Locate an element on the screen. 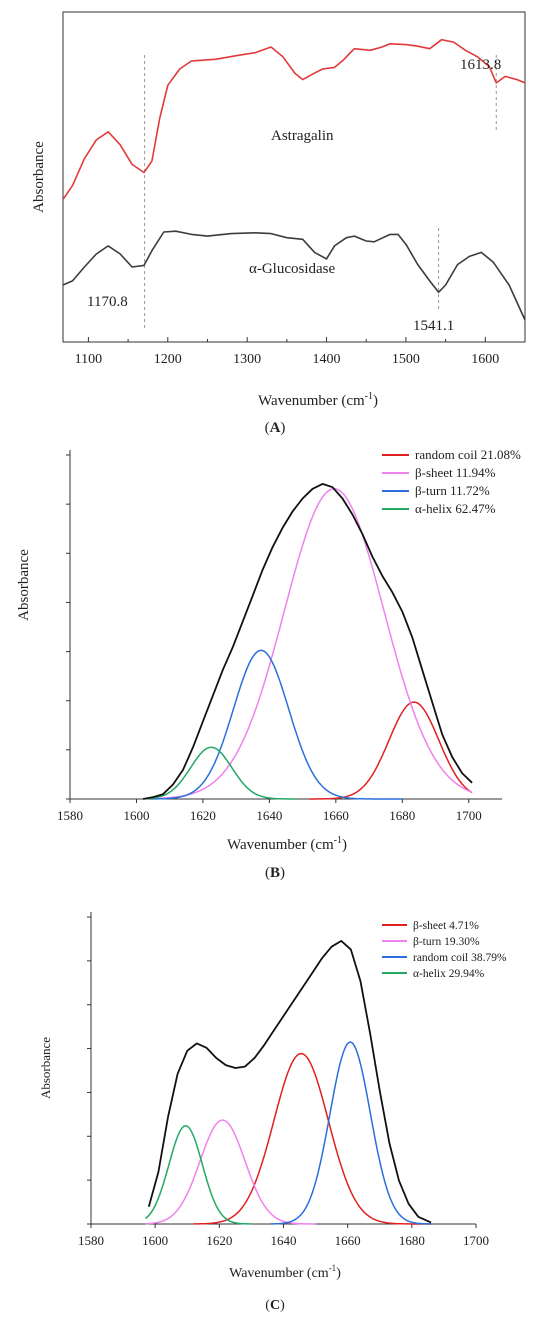 The image size is (550, 1319). panel-a-x-axis-label: Wavenumber (cm-1) is located at coordinates (318, 400).